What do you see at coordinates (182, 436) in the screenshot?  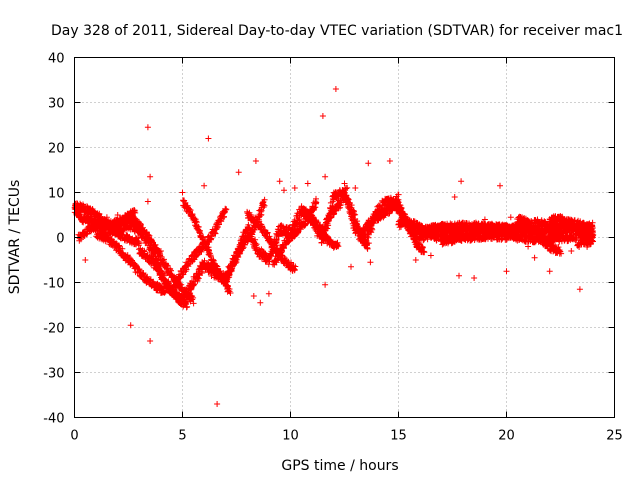 I see `x-tick-label: 5` at bounding box center [182, 436].